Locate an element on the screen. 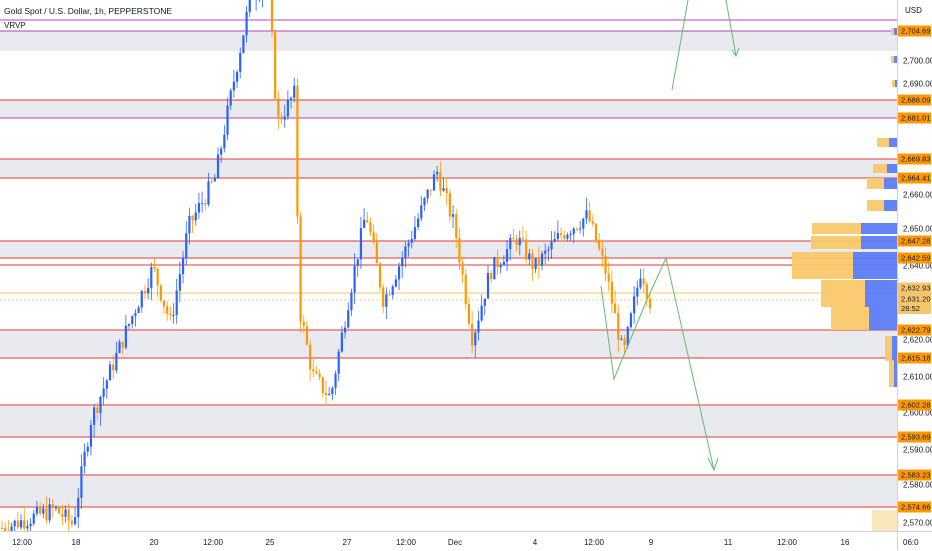  time-axis-label: 25 is located at coordinates (270, 542).